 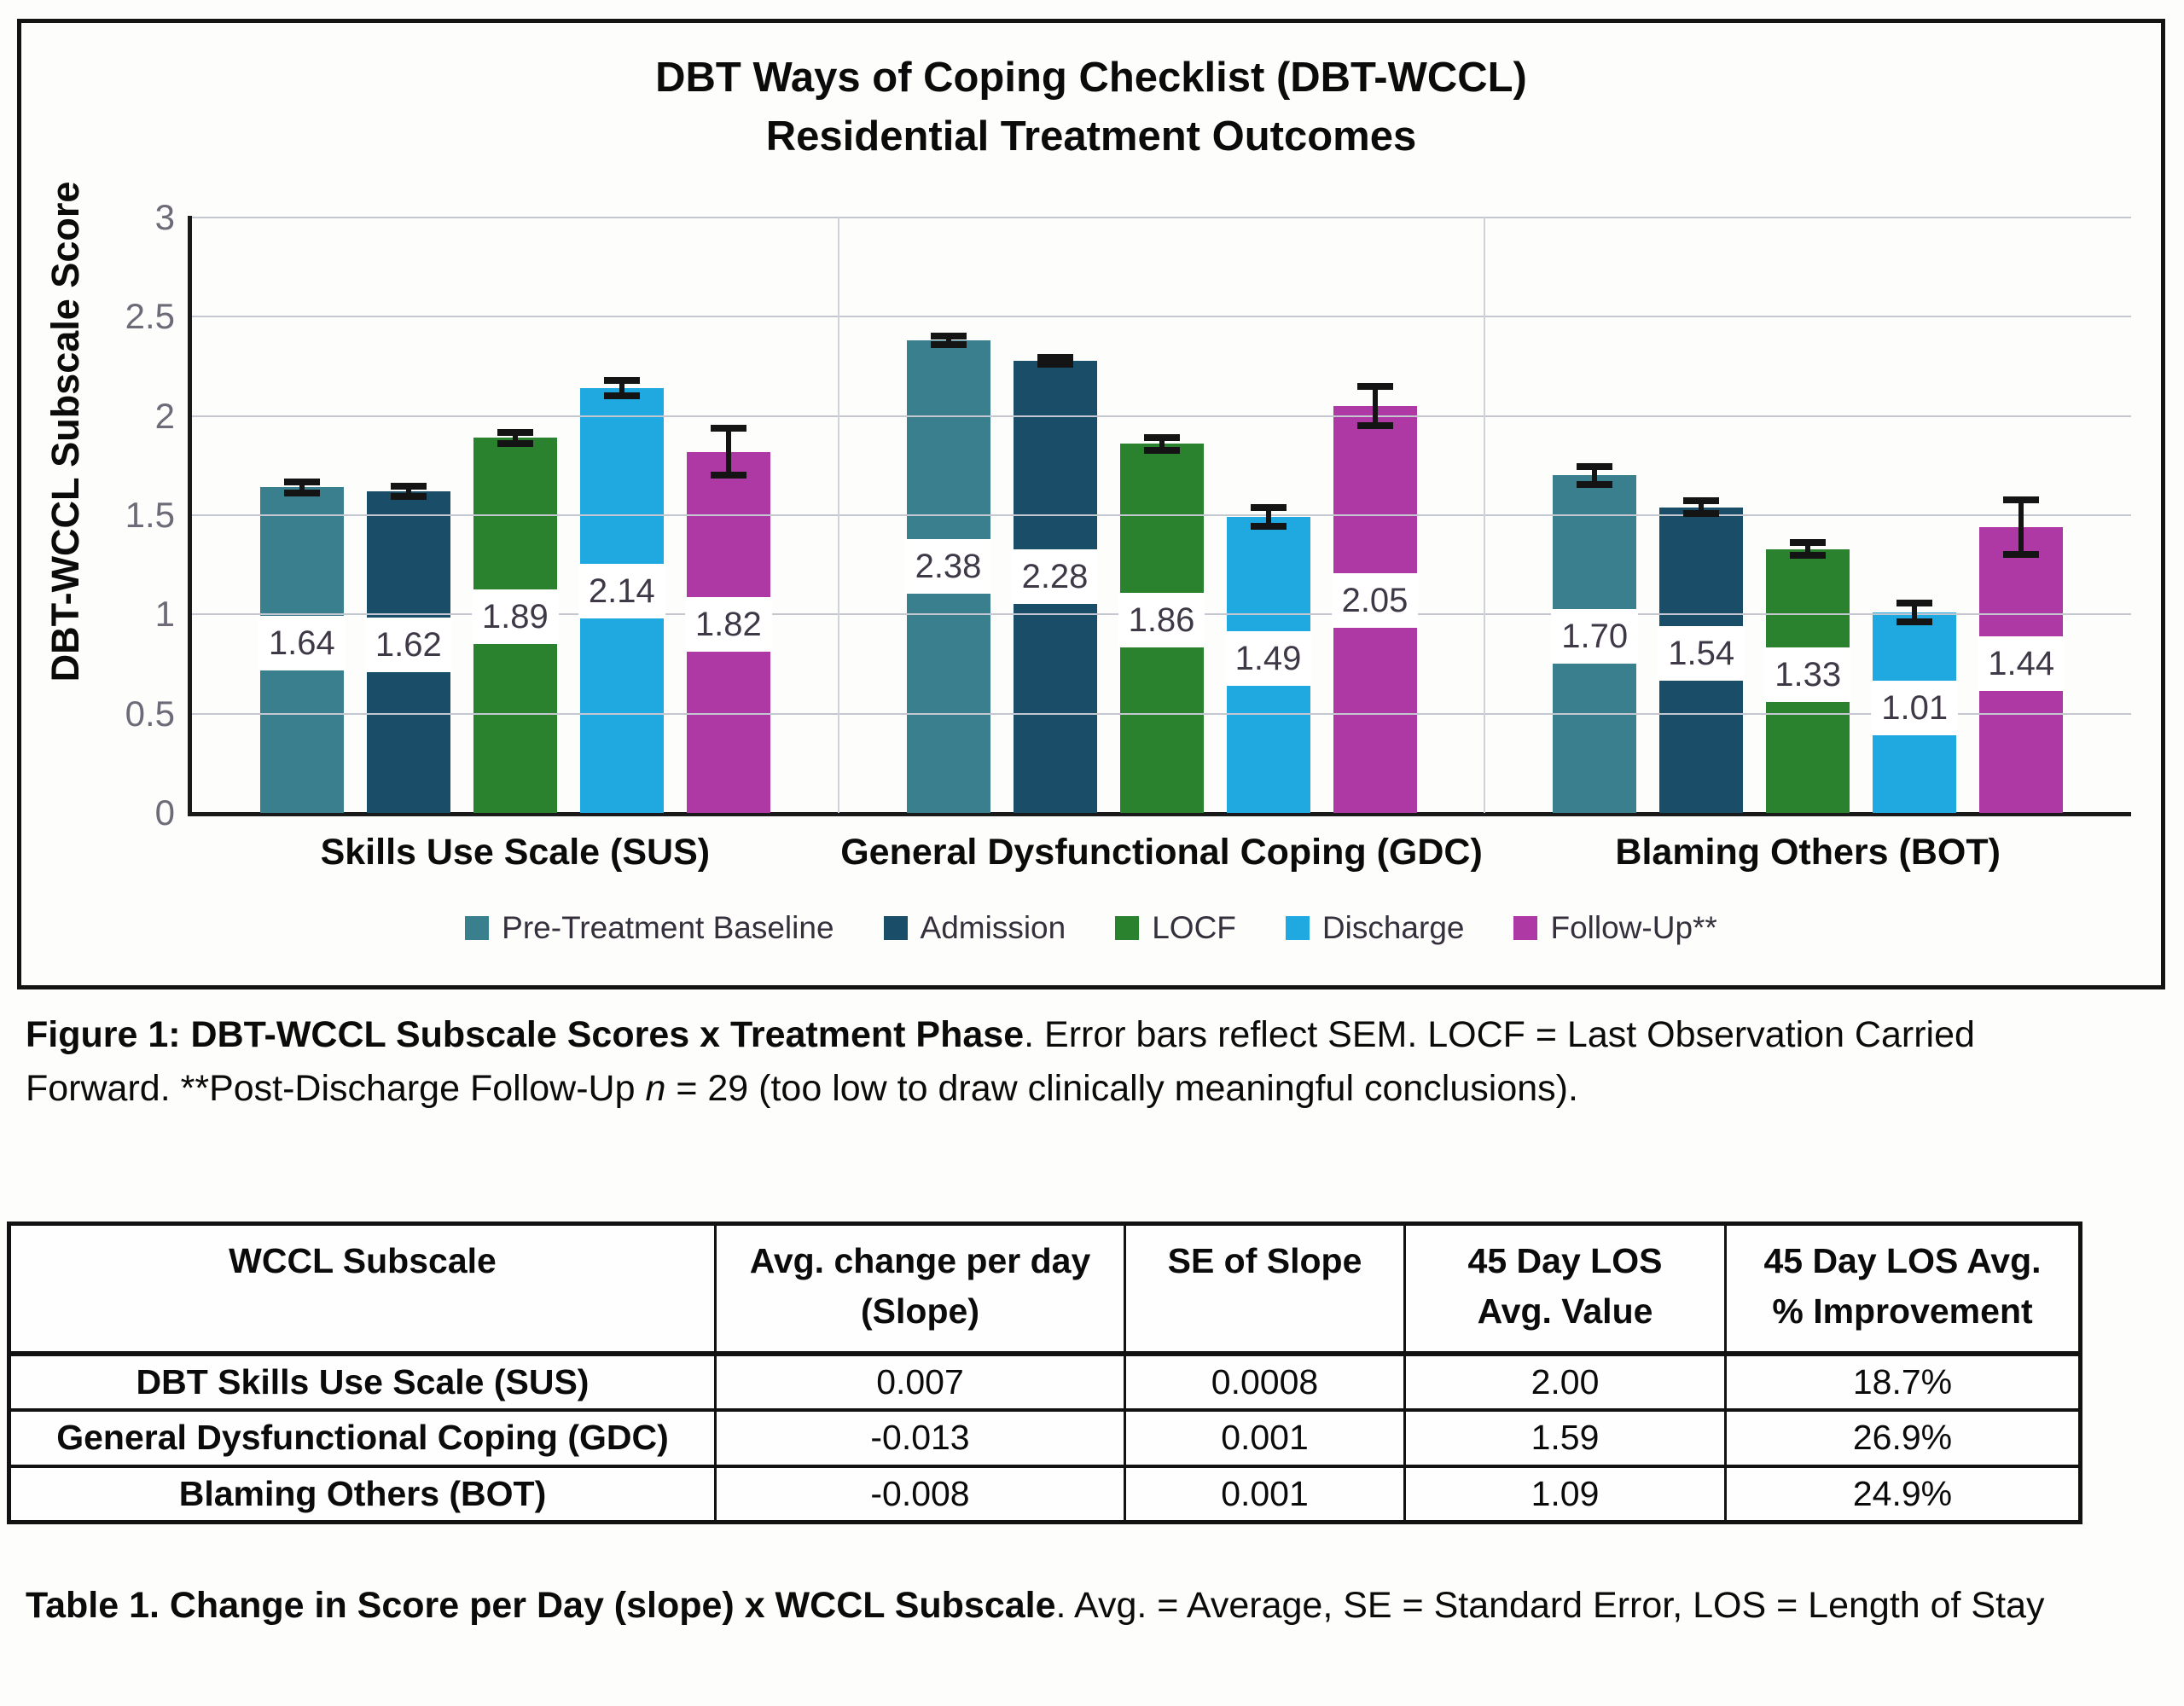 I want to click on bar-value-label: 1.01, so click(x=1915, y=707).